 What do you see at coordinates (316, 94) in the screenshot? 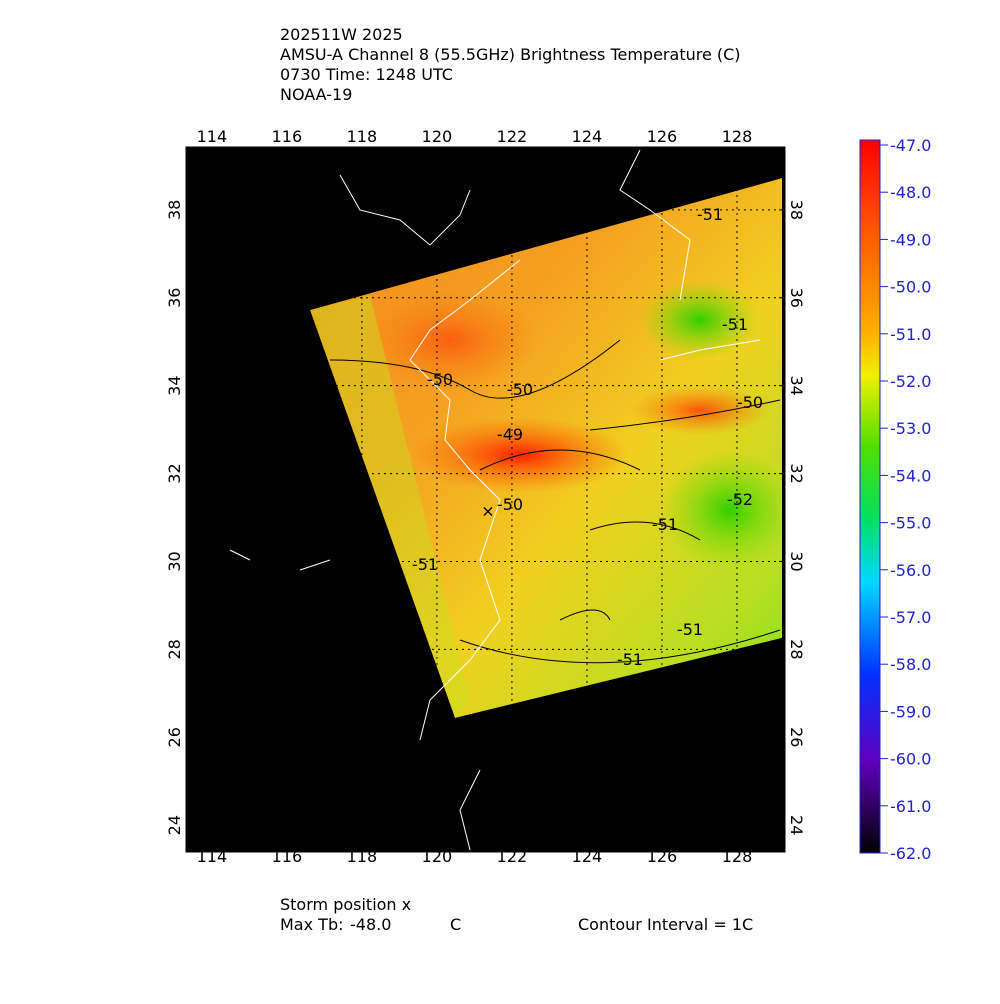
I see `title-line: NOAA-19` at bounding box center [316, 94].